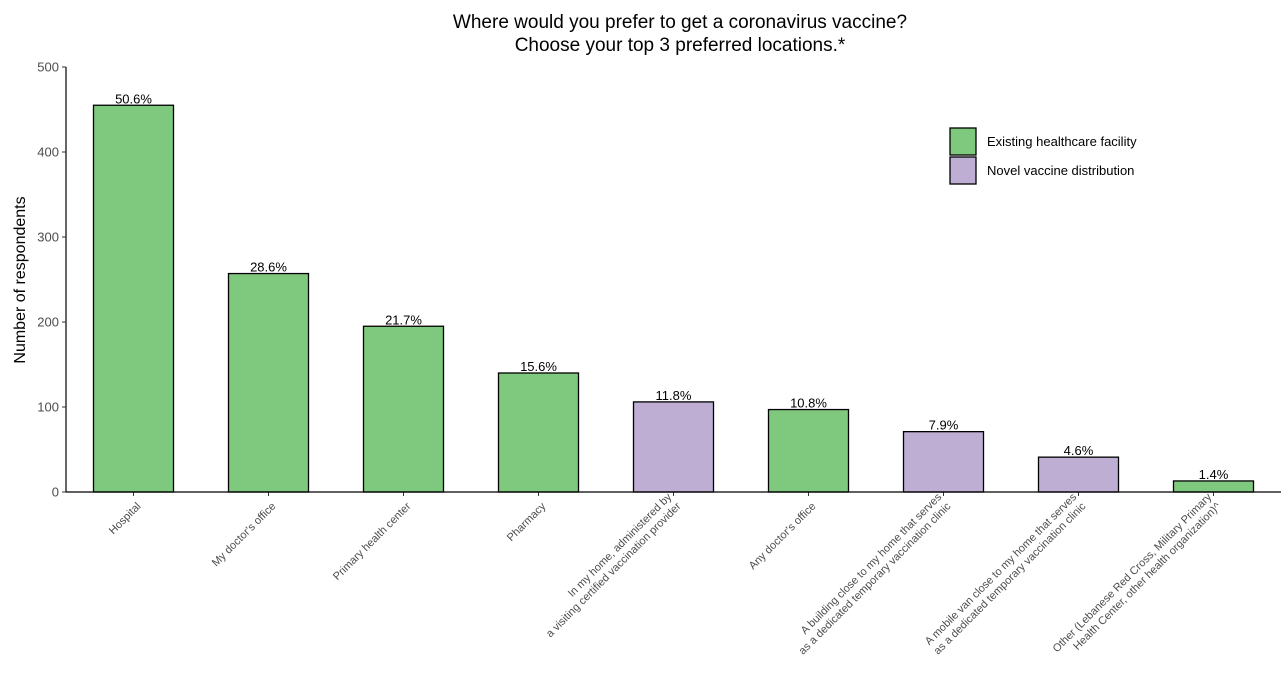 The height and width of the screenshot is (694, 1286). What do you see at coordinates (620, 545) in the screenshot?
I see `category-label-line: In my home, administered by` at bounding box center [620, 545].